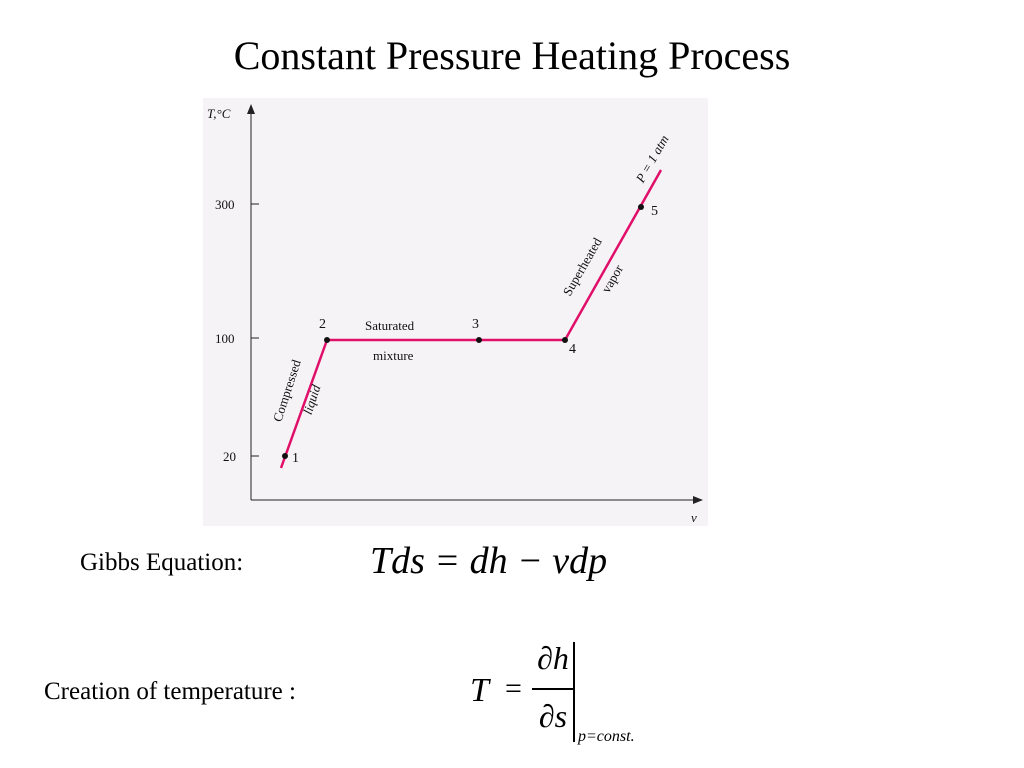 Image resolution: width=1024 pixels, height=768 pixels. What do you see at coordinates (574, 692) in the screenshot?
I see `evaluation-bar` at bounding box center [574, 692].